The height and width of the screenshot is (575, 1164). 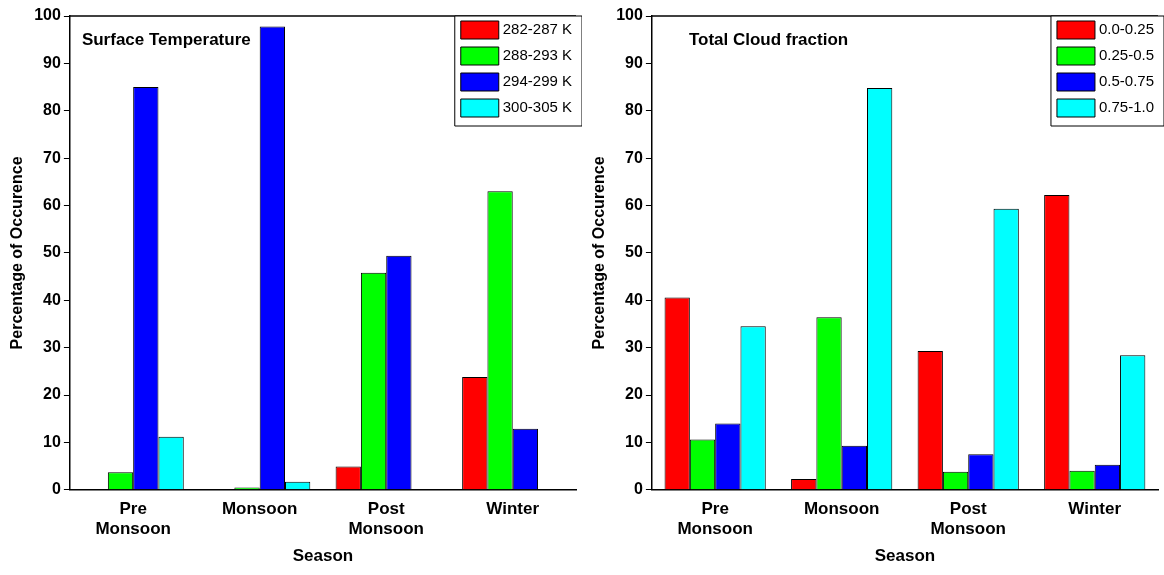 I want to click on legend-label: 0.75-1.0, so click(x=1126, y=107).